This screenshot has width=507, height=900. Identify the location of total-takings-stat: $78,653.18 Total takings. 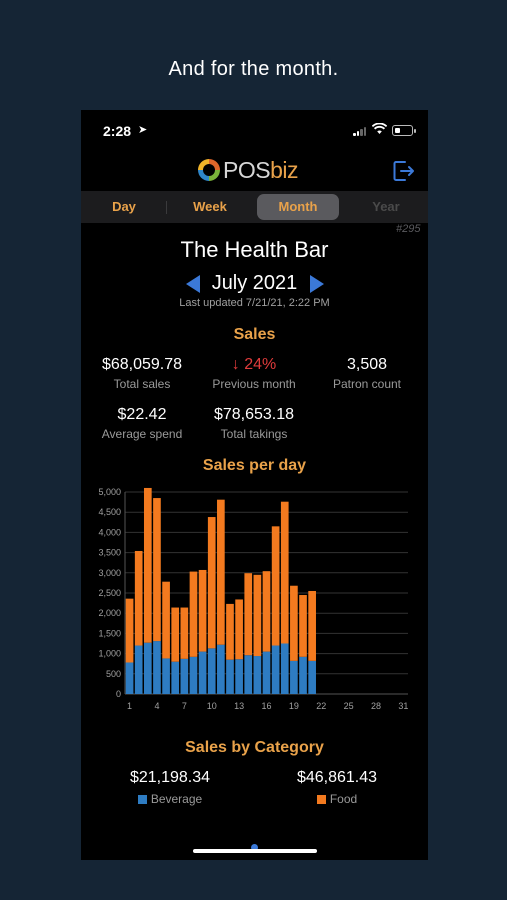
(254, 423).